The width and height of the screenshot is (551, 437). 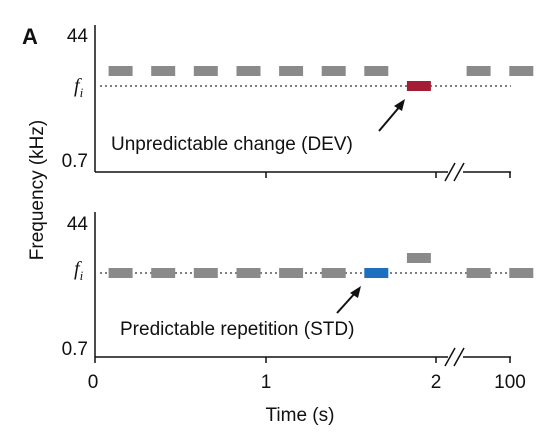 What do you see at coordinates (355, 292) in the screenshot?
I see `arrowhead-std` at bounding box center [355, 292].